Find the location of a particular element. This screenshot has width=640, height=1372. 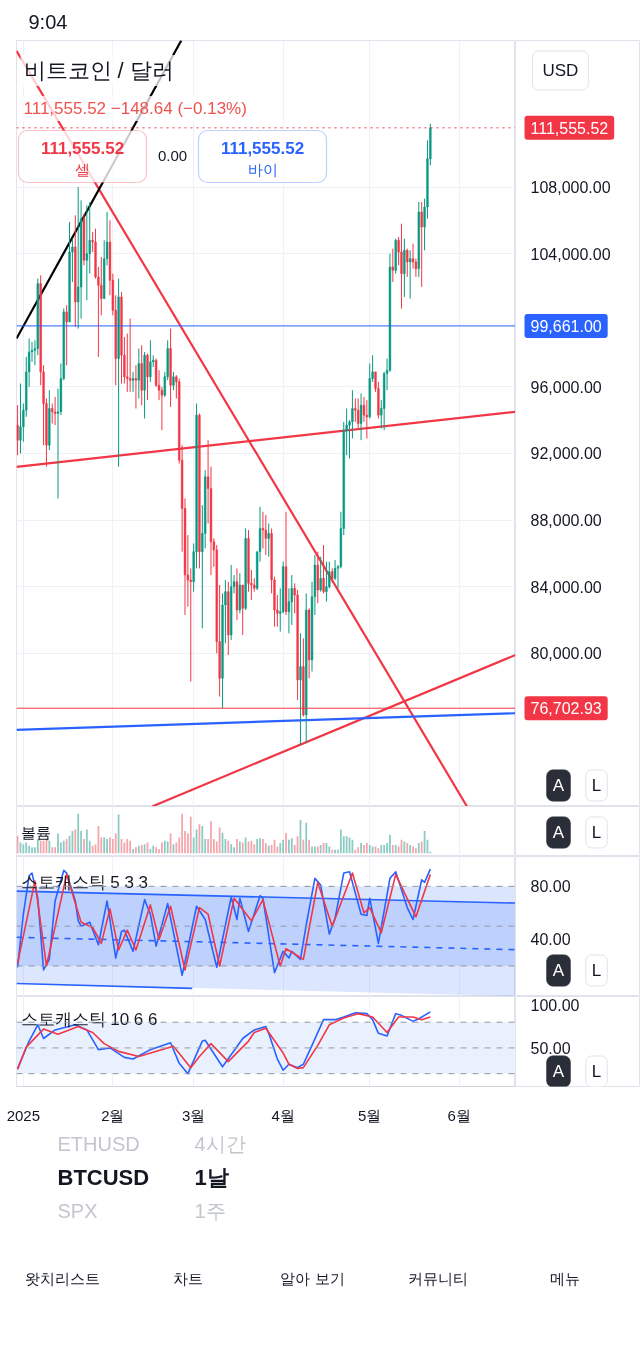

y-tick-label: 80,000.00 is located at coordinates (566, 654).